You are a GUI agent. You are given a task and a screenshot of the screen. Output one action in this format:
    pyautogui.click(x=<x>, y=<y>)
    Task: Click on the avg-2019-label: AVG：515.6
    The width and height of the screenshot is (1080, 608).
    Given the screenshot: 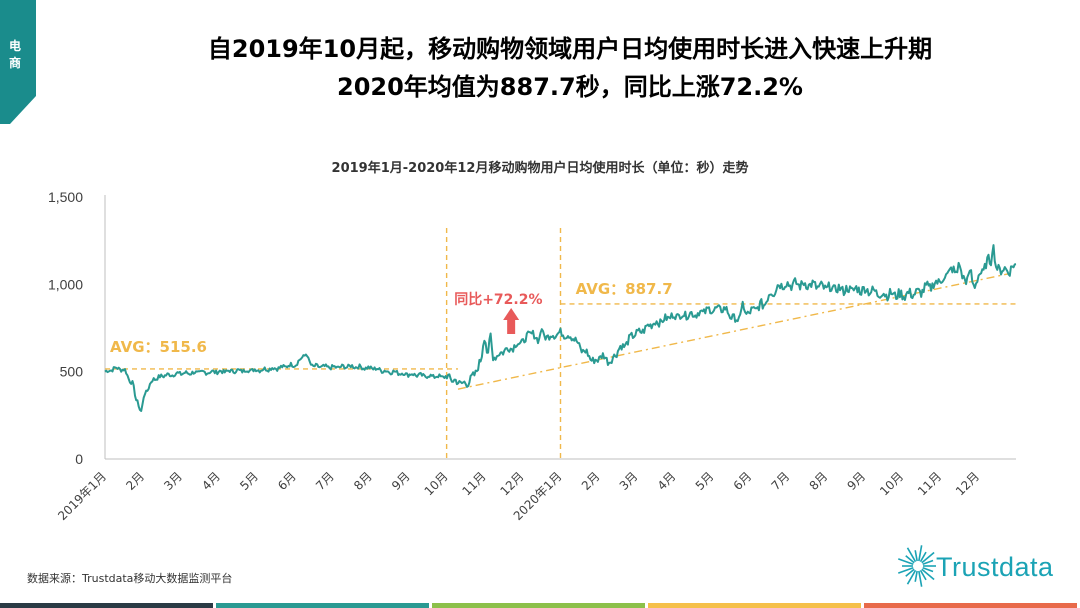 What is the action you would take?
    pyautogui.click(x=158, y=347)
    